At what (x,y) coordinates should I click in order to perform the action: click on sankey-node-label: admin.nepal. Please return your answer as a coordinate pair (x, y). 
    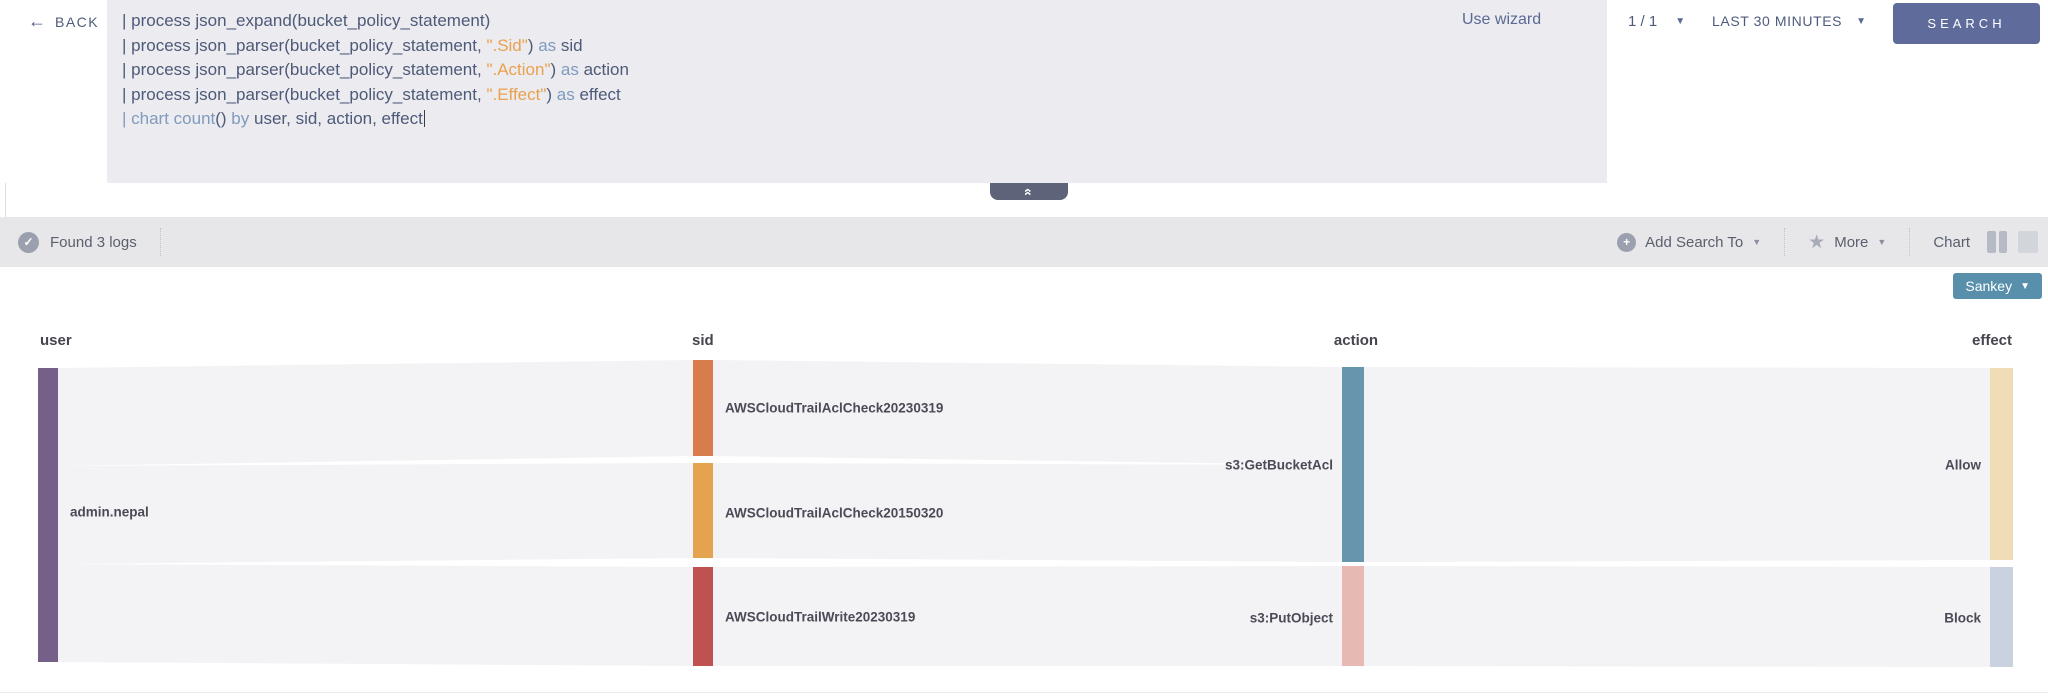
    Looking at the image, I should click on (109, 512).